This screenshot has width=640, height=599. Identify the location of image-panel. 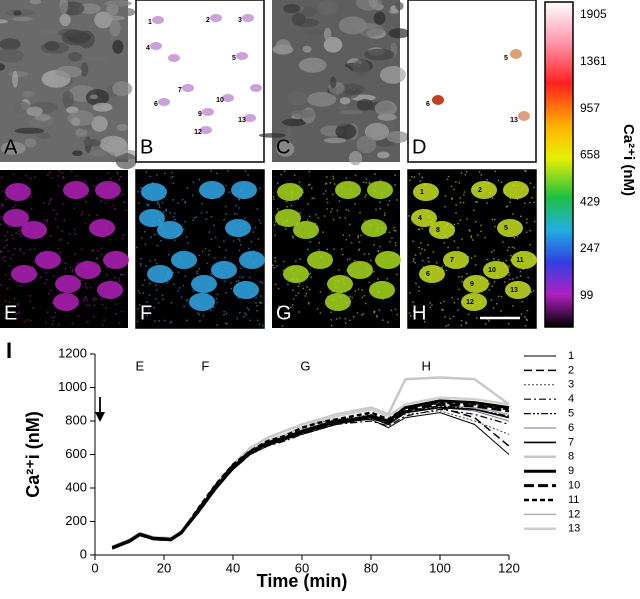
(472, 81).